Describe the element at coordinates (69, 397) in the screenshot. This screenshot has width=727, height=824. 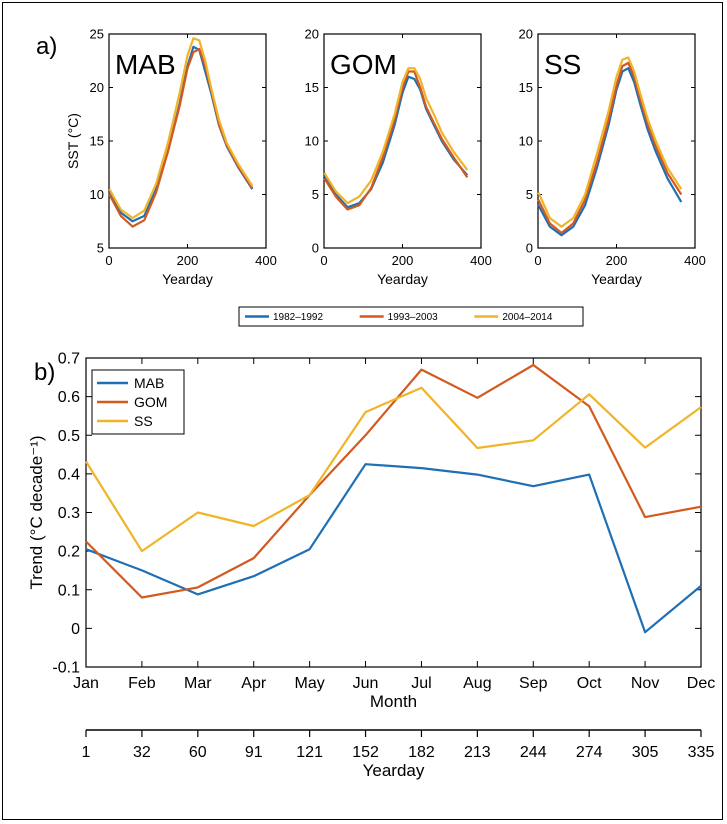
I see `y-tick-label: 0.6` at that location.